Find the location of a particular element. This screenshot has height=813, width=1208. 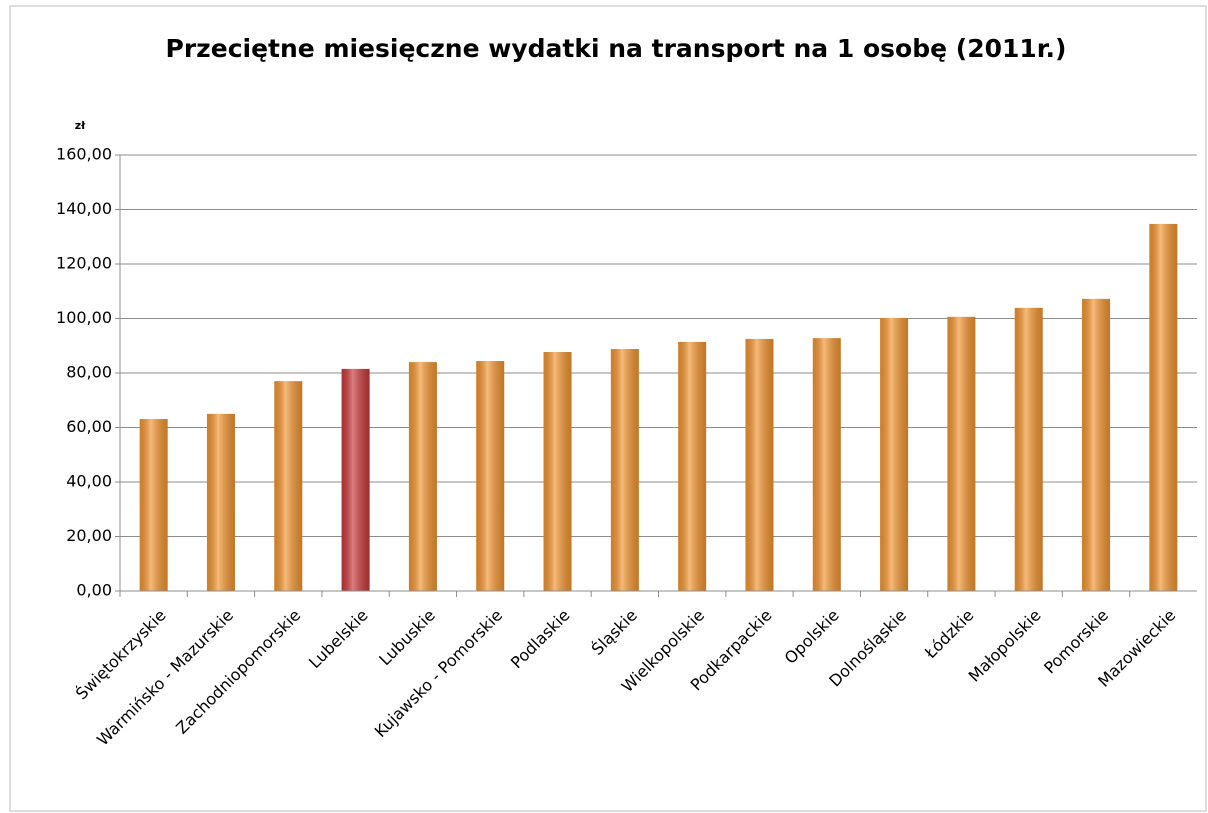

x-tick-label: Kujawsko - Pomorskie is located at coordinates (439, 674).